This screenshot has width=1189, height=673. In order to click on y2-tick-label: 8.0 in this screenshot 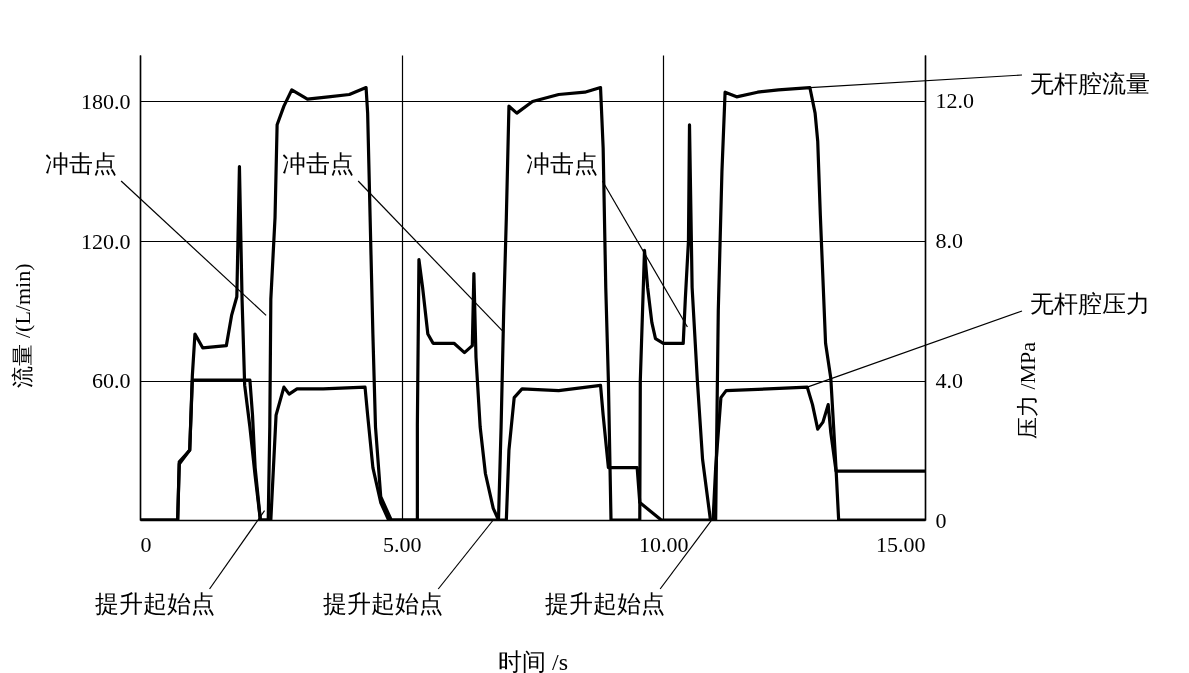, I will do `click(949, 240)`.